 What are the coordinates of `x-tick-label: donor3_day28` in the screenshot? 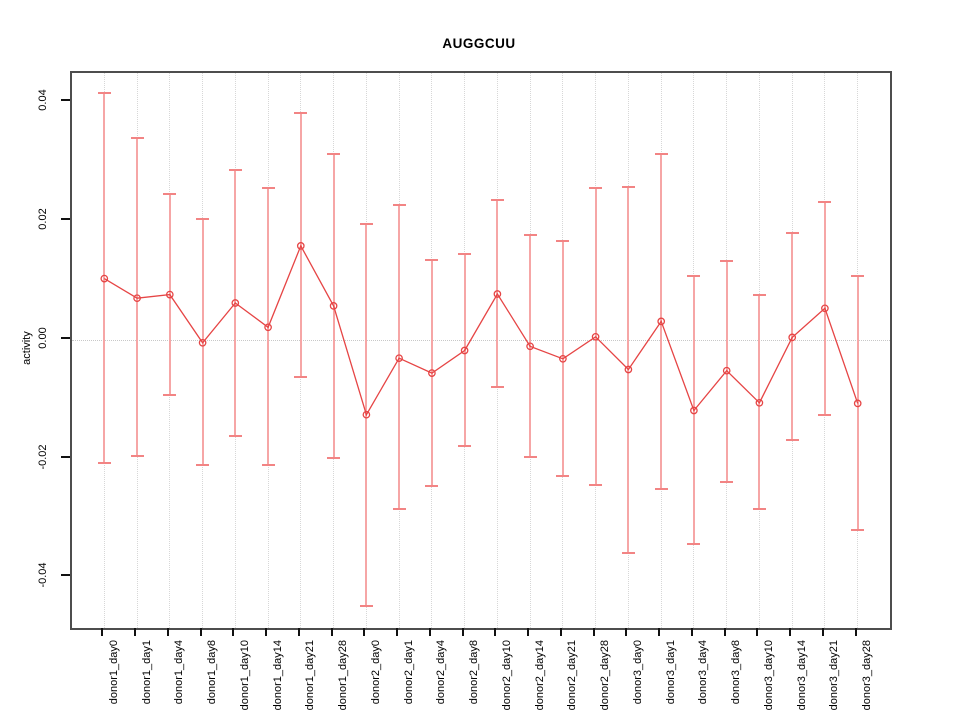 It's located at (867, 675).